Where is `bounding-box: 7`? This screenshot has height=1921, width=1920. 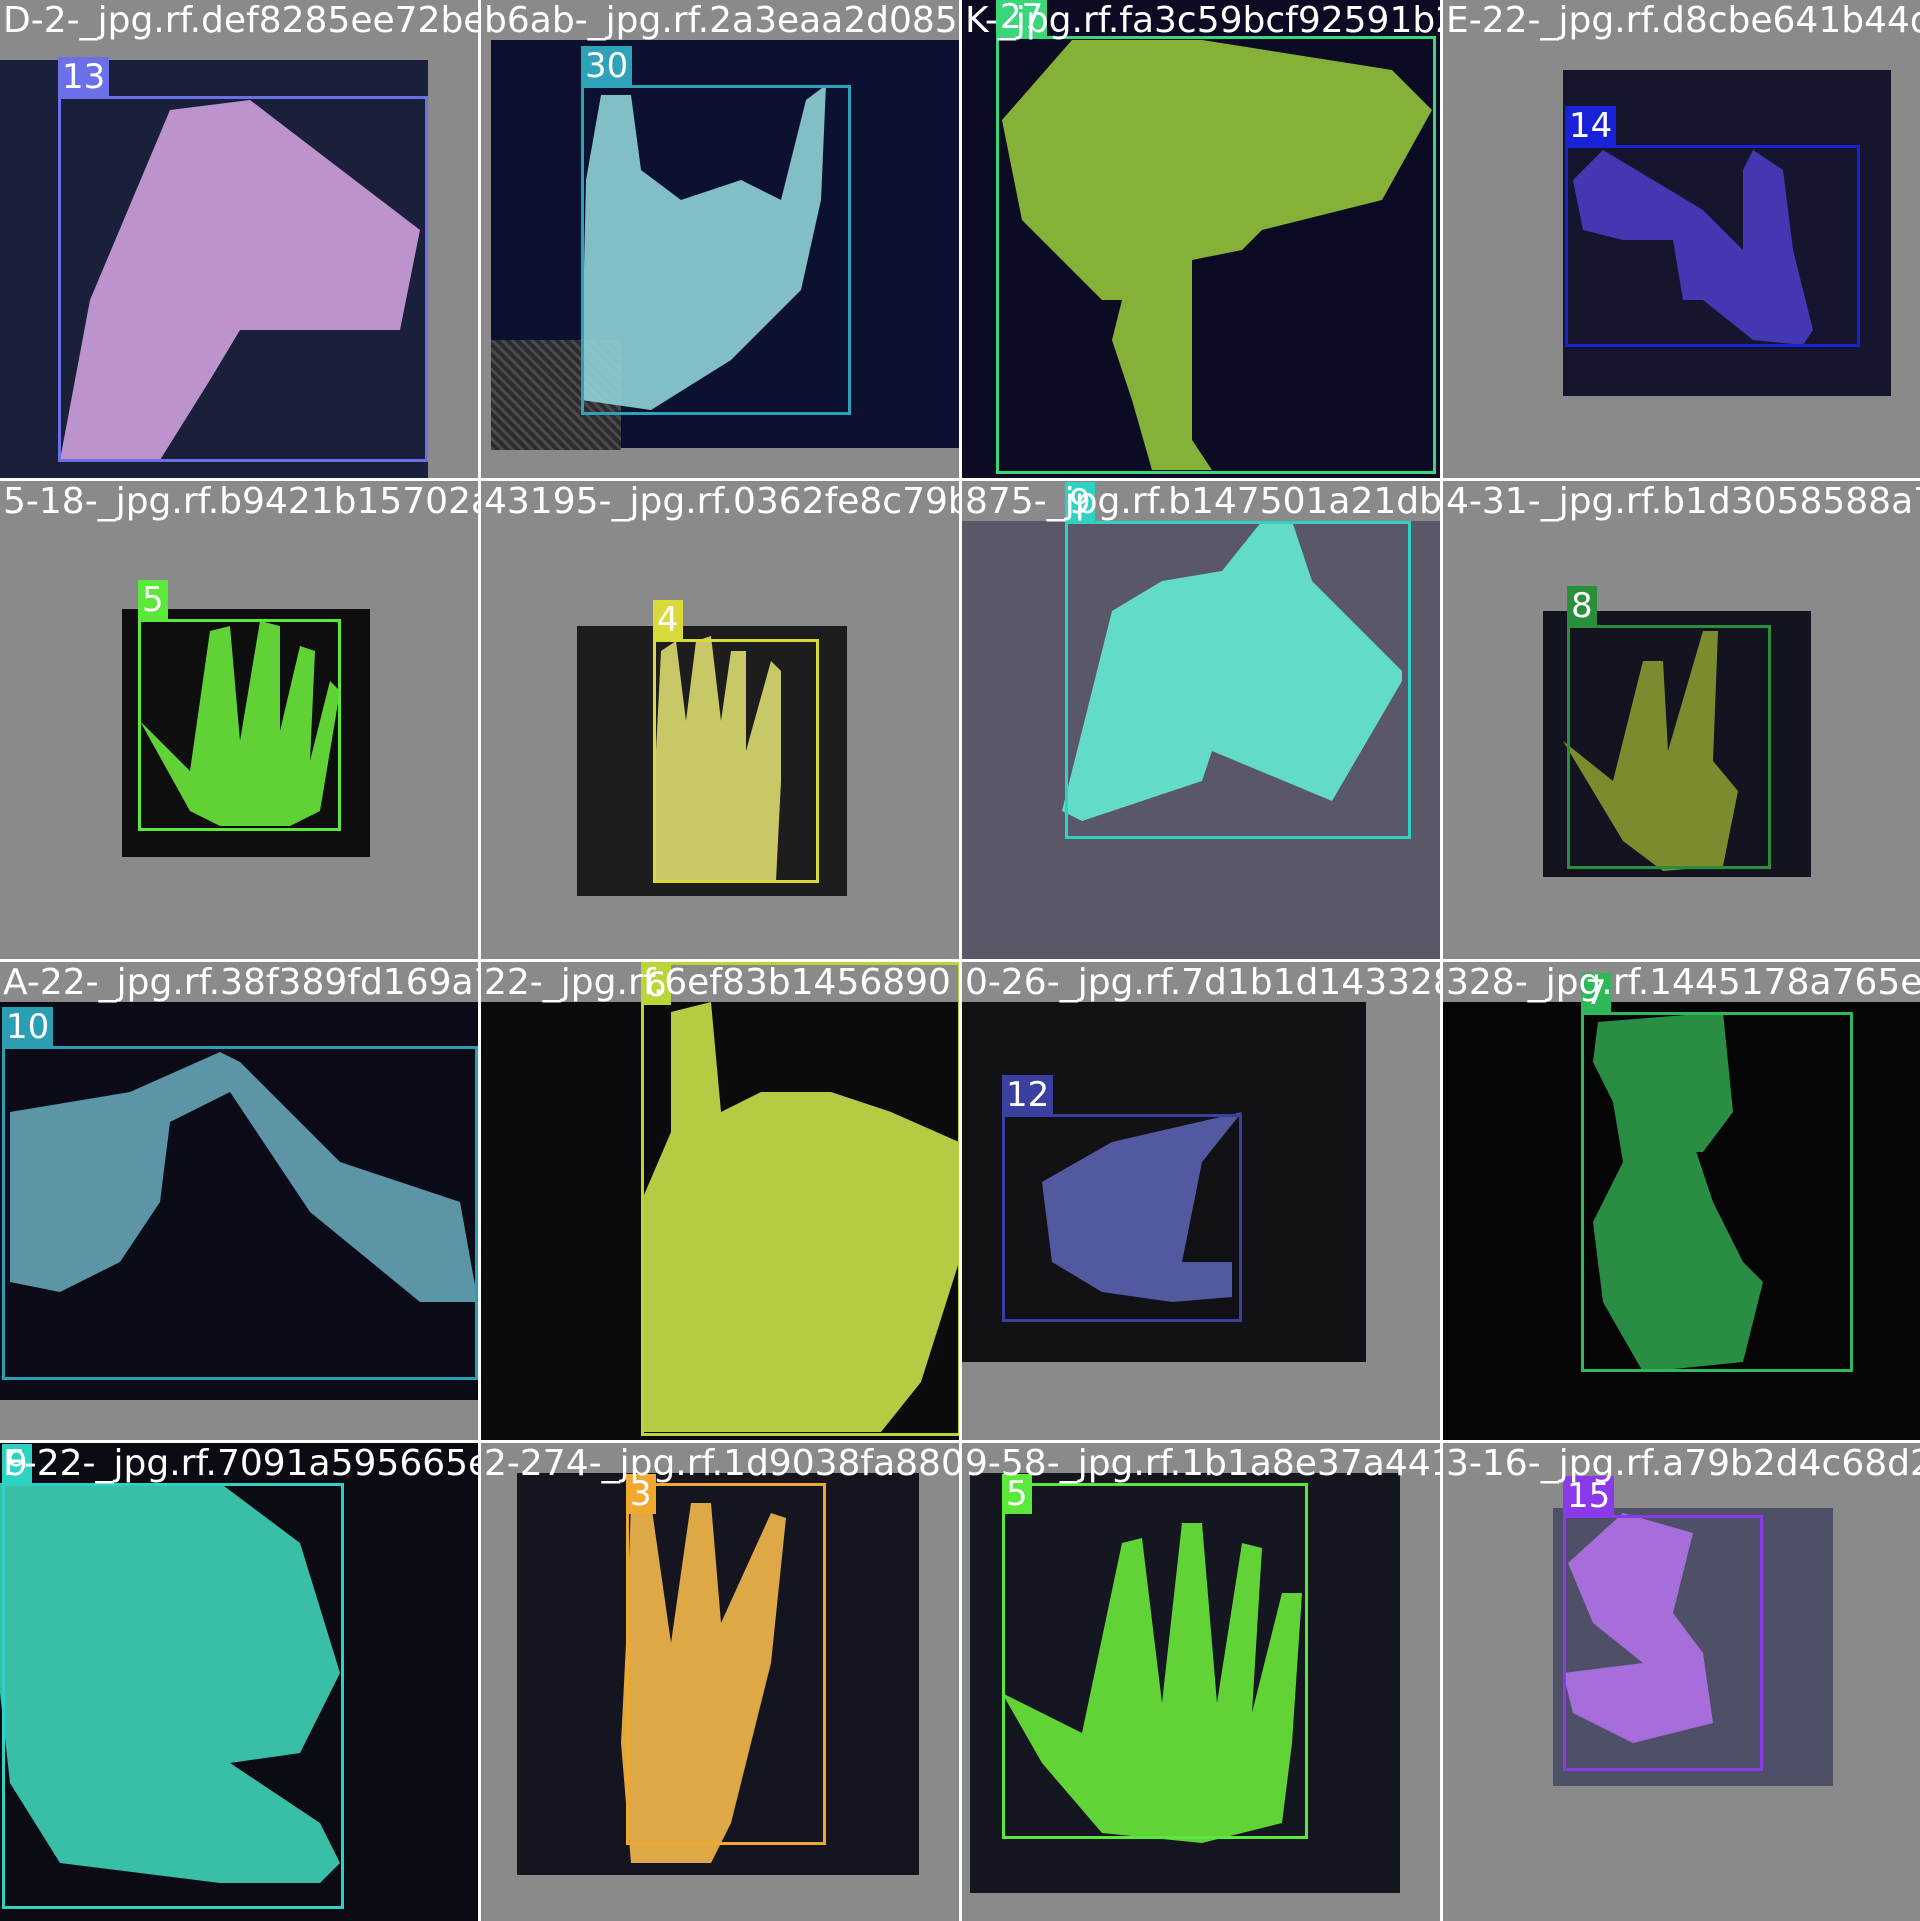 bounding-box: 7 is located at coordinates (1717, 1172).